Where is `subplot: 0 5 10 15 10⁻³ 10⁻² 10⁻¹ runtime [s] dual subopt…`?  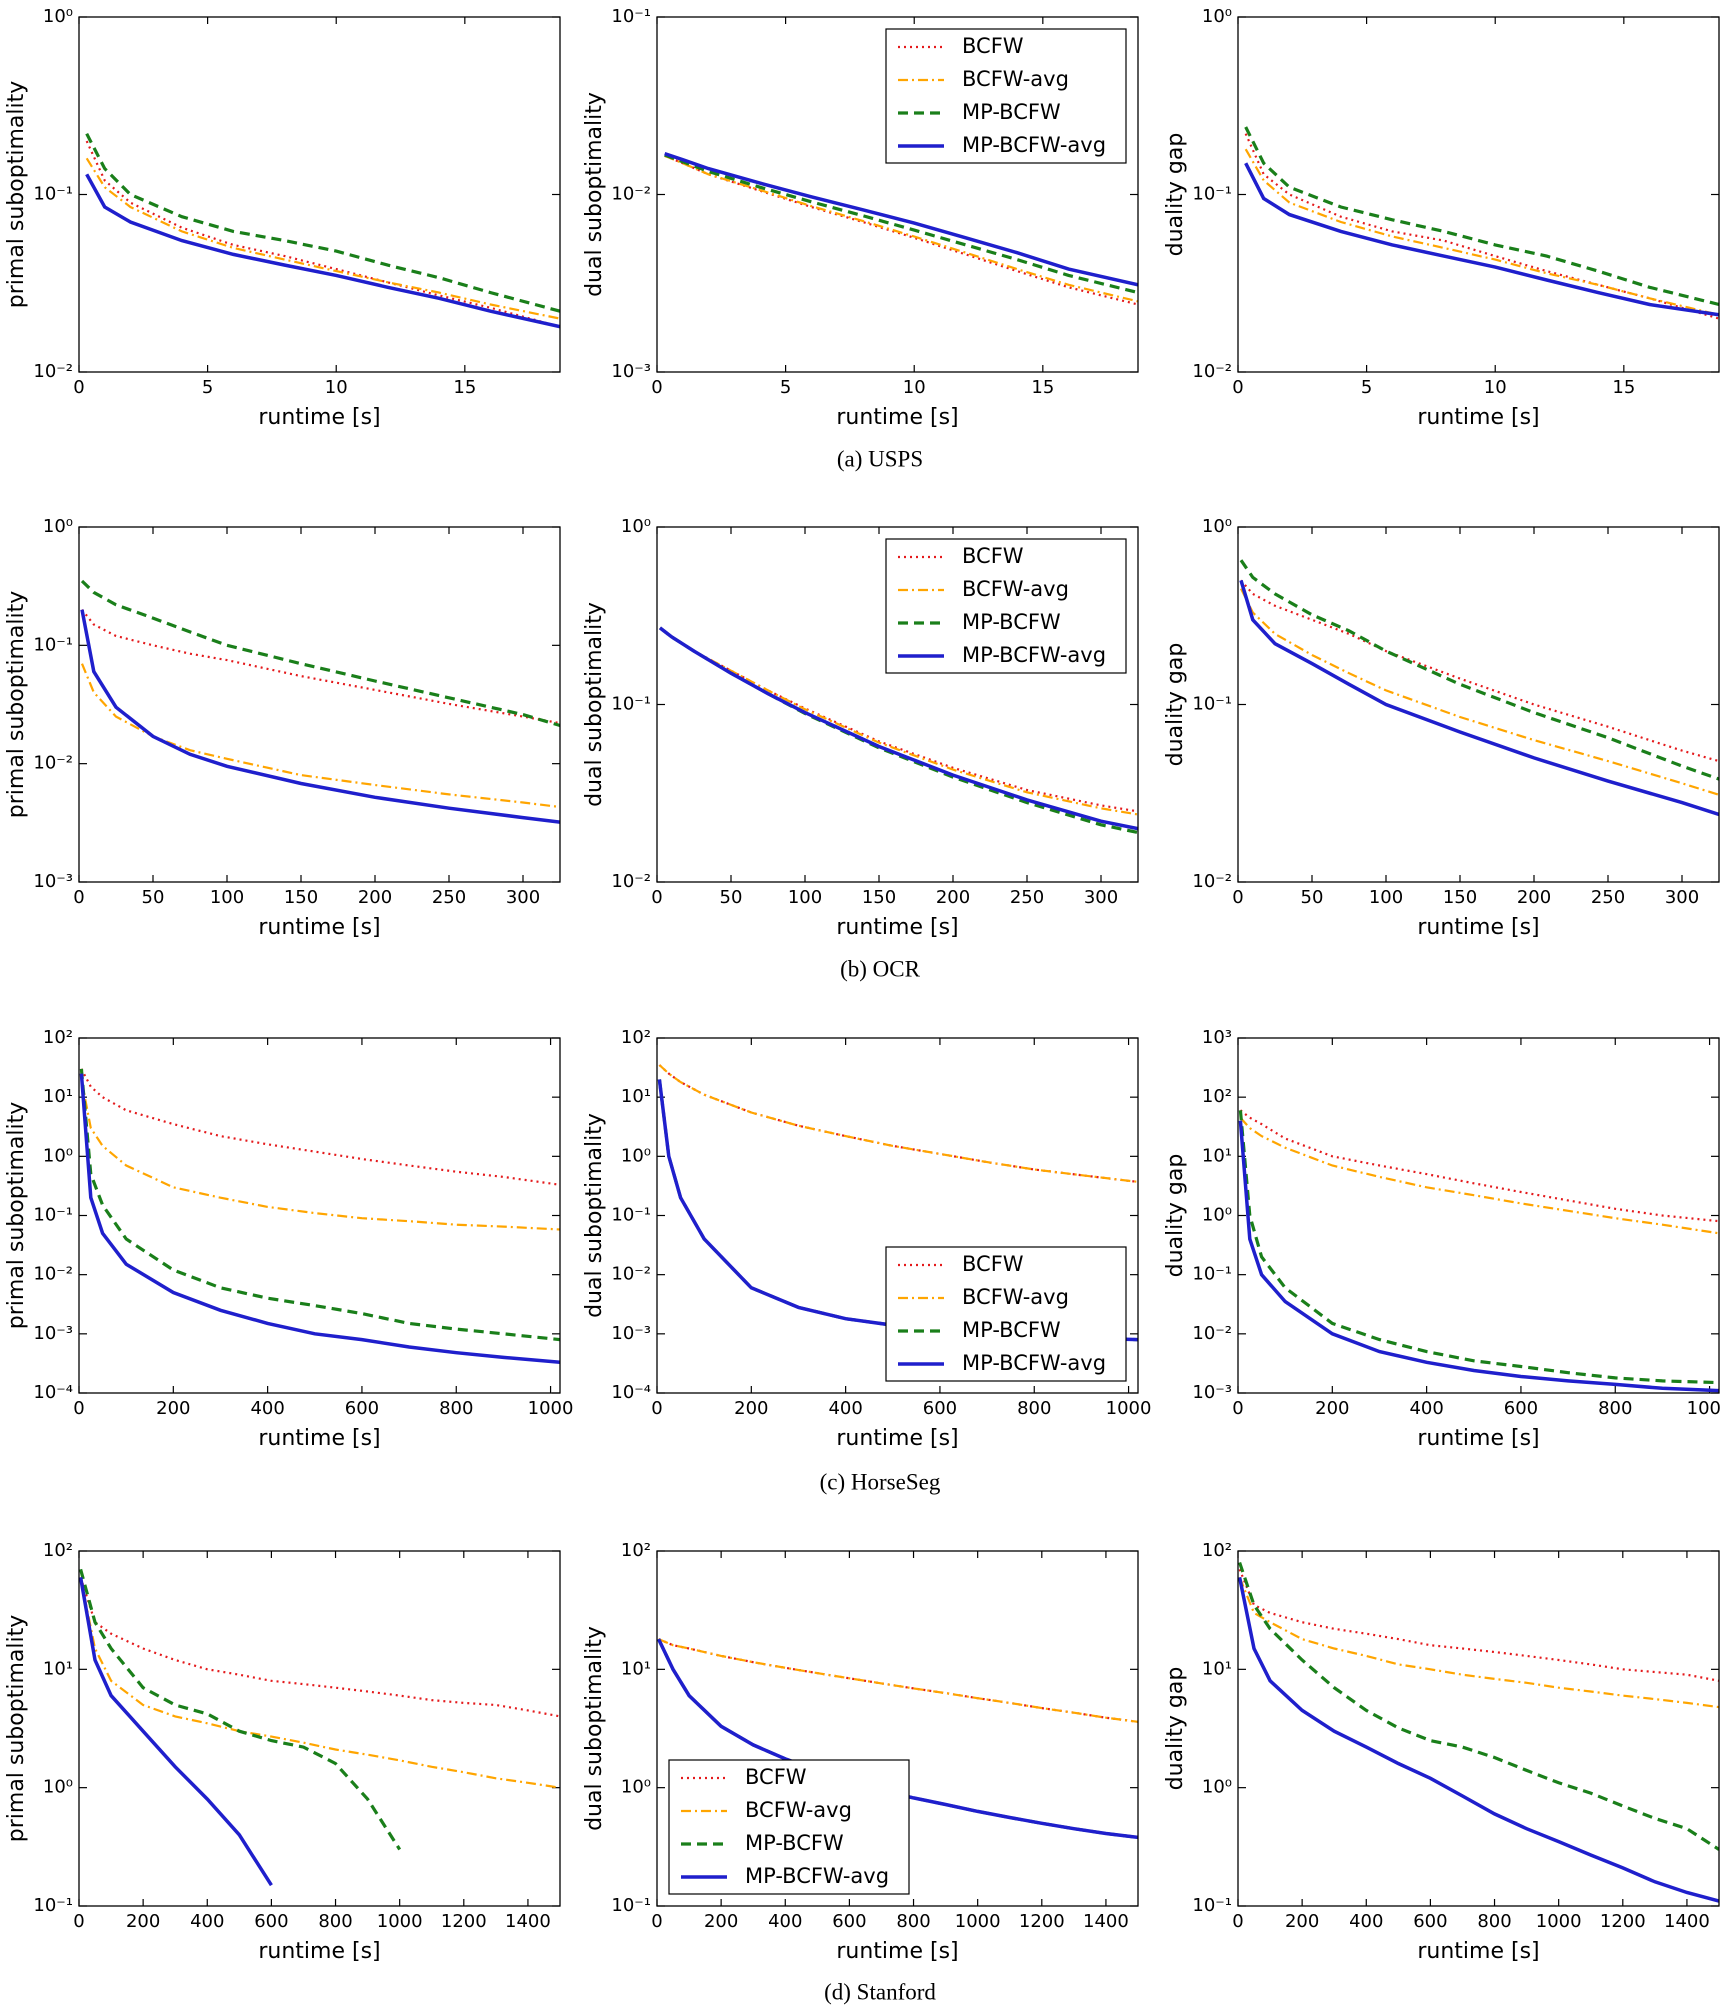
subplot: 0 5 10 15 10⁻³ 10⁻² 10⁻¹ runtime [s] dual subopt… is located at coordinates (860, 218).